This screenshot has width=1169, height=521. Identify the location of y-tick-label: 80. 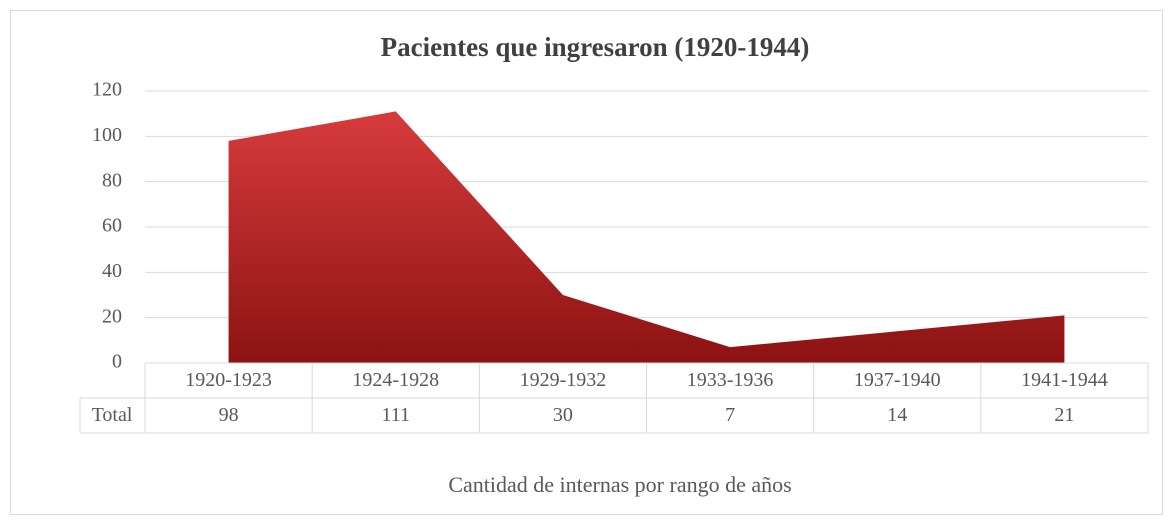
(112, 180).